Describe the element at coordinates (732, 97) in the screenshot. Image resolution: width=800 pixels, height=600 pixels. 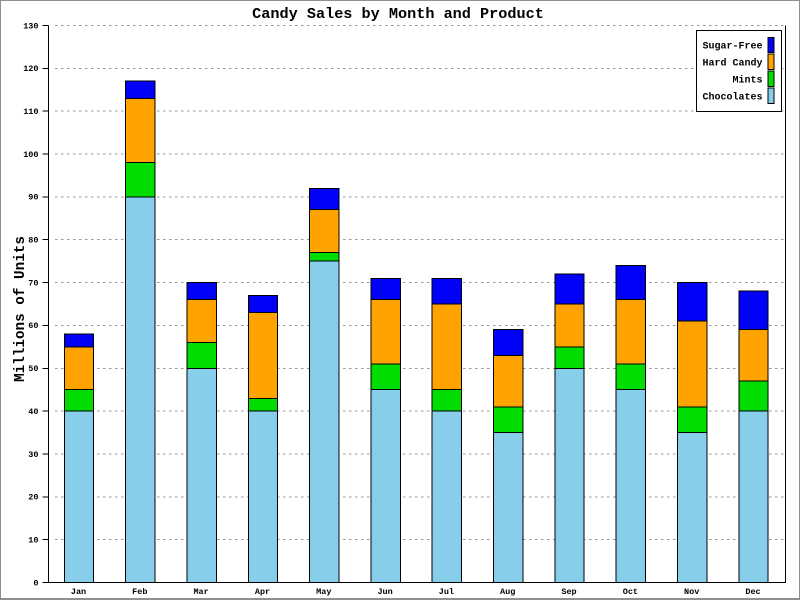
I see `svg-text: Chocolates` at that location.